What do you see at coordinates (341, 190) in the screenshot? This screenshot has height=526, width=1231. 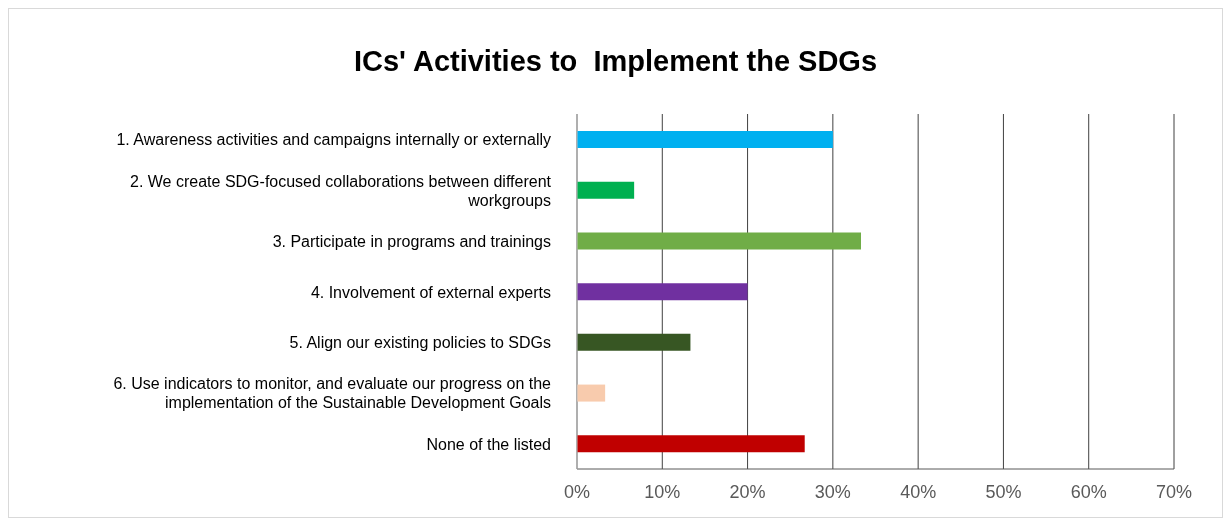 I see `y-tick-label: 2. We create SDG-focused collaborations between different workgroups` at bounding box center [341, 190].